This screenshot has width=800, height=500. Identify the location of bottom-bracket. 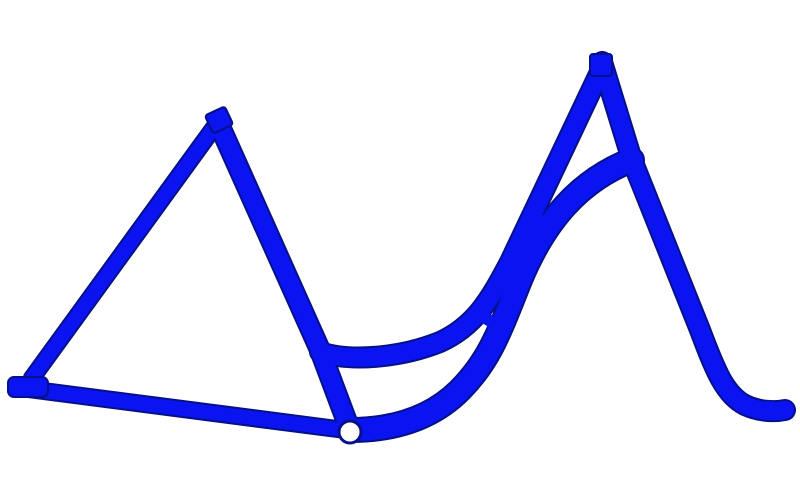
(350, 432).